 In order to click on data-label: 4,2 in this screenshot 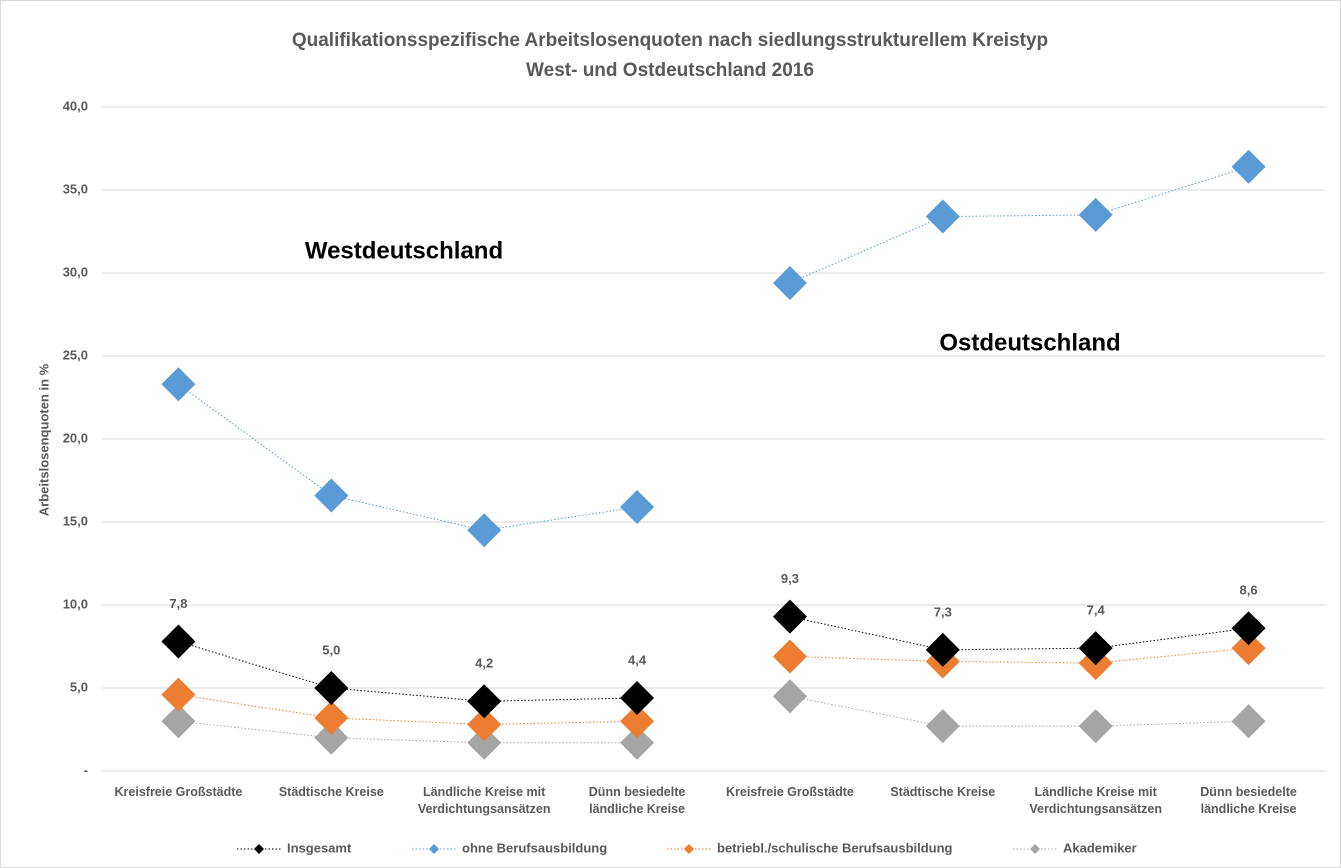, I will do `click(484, 663)`.